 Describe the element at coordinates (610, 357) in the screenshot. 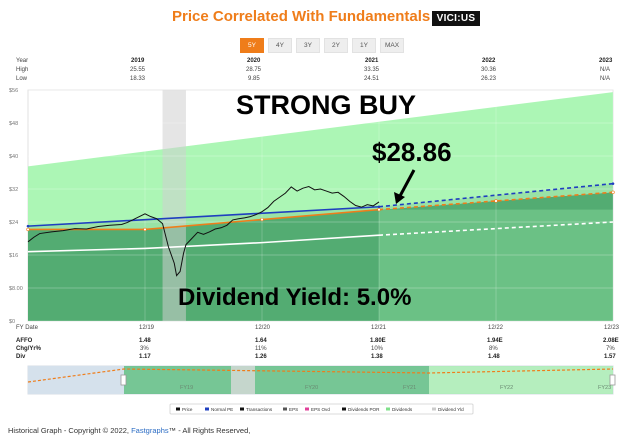

I see `div-5: 1.57` at that location.